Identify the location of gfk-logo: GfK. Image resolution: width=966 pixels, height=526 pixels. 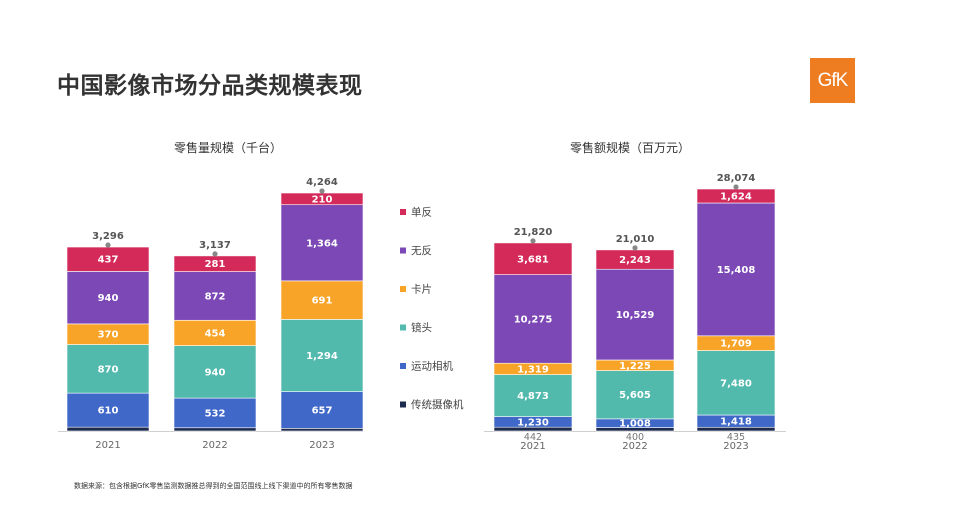
(832, 80).